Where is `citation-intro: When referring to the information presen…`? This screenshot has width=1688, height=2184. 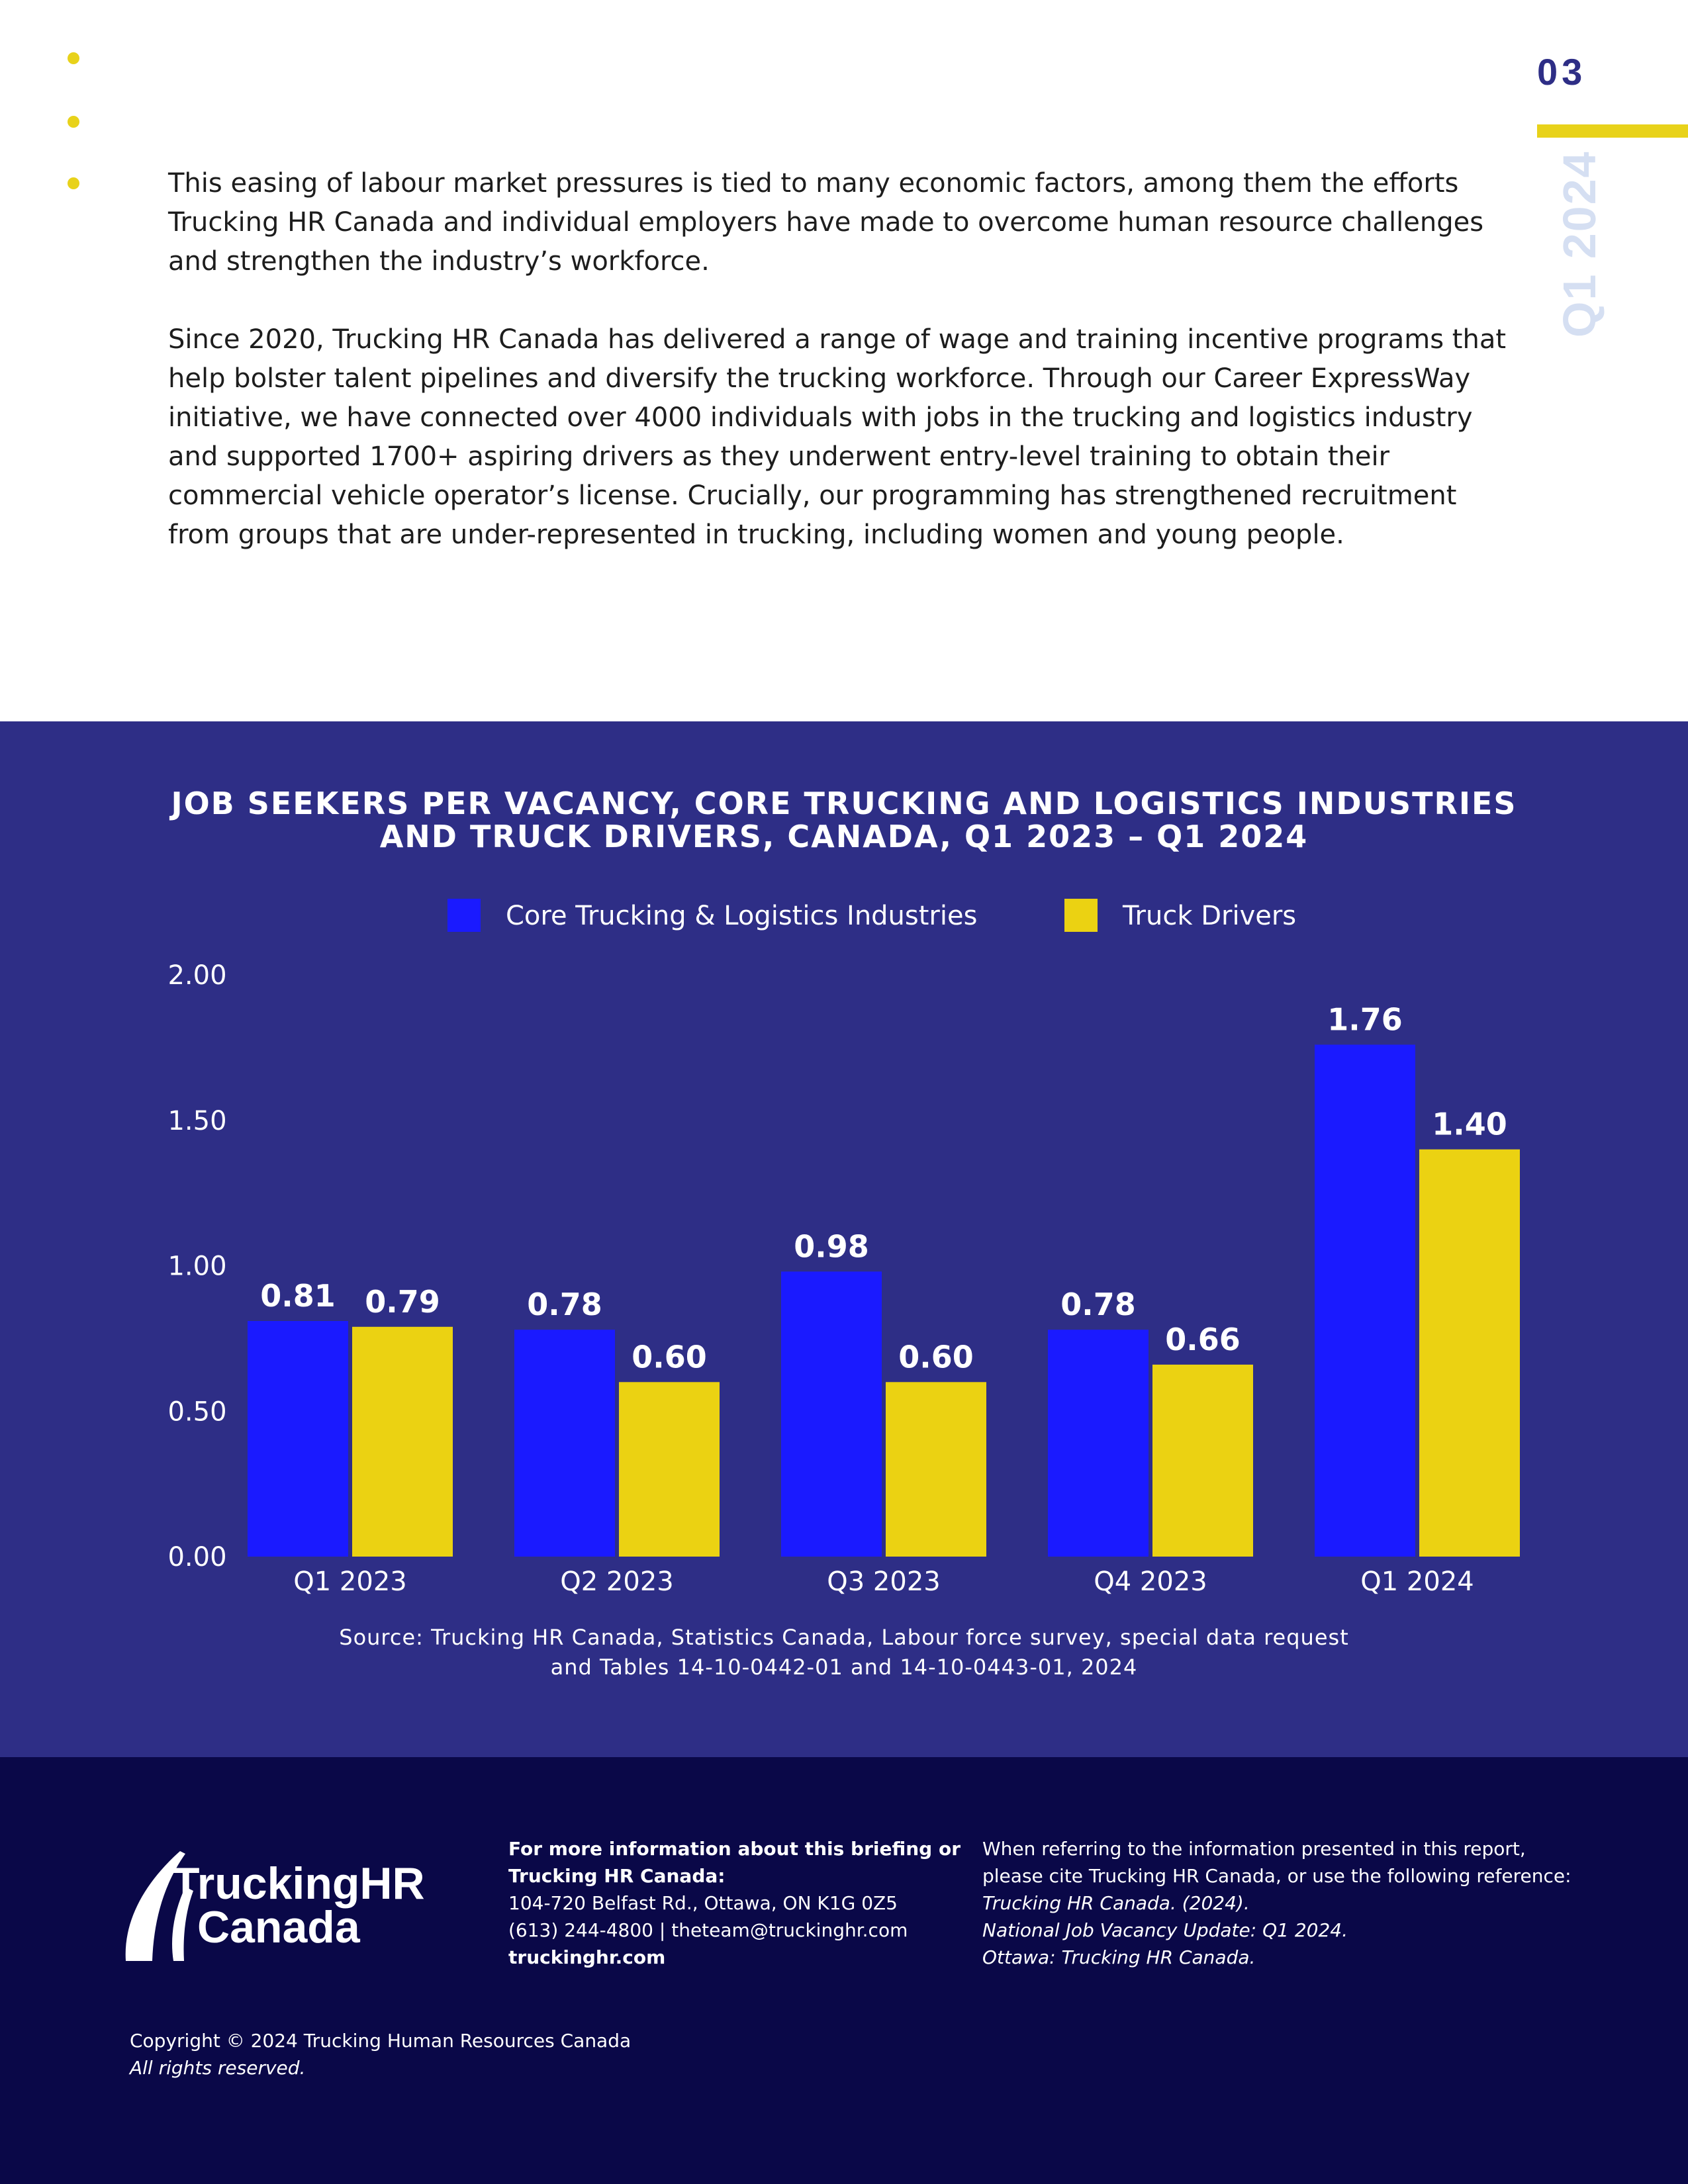
citation-intro: When referring to the information presen… is located at coordinates (1254, 1849).